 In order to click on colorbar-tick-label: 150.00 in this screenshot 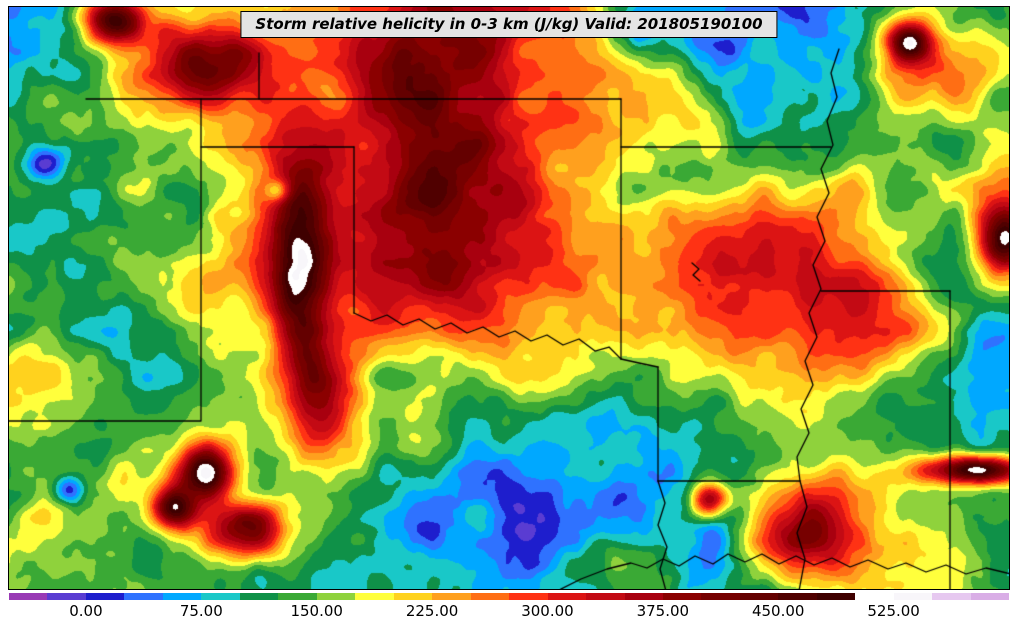, I will do `click(316, 611)`.